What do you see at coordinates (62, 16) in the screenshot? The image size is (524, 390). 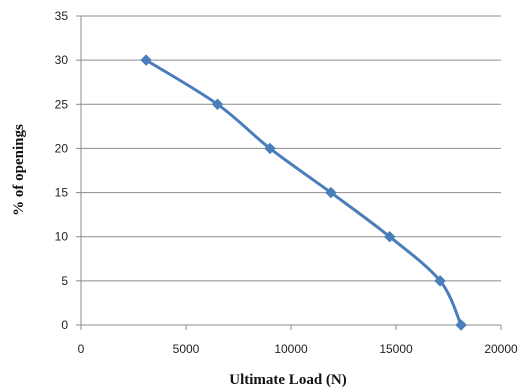 I see `y-tick-label-35: 35` at bounding box center [62, 16].